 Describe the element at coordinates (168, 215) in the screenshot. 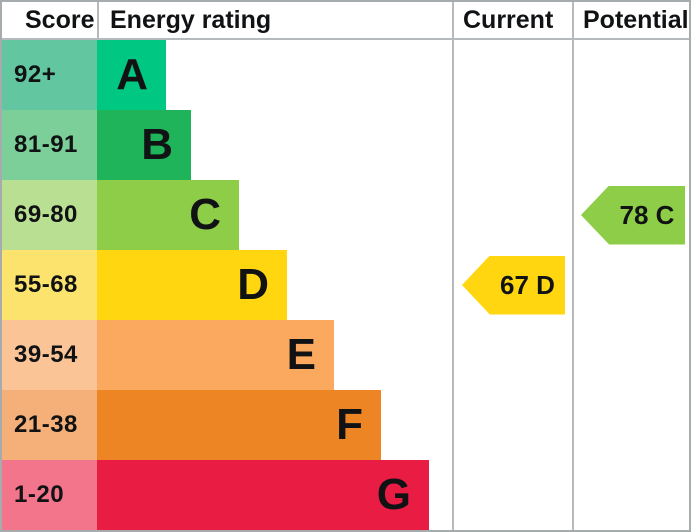

I see `band-bar-c: C` at that location.